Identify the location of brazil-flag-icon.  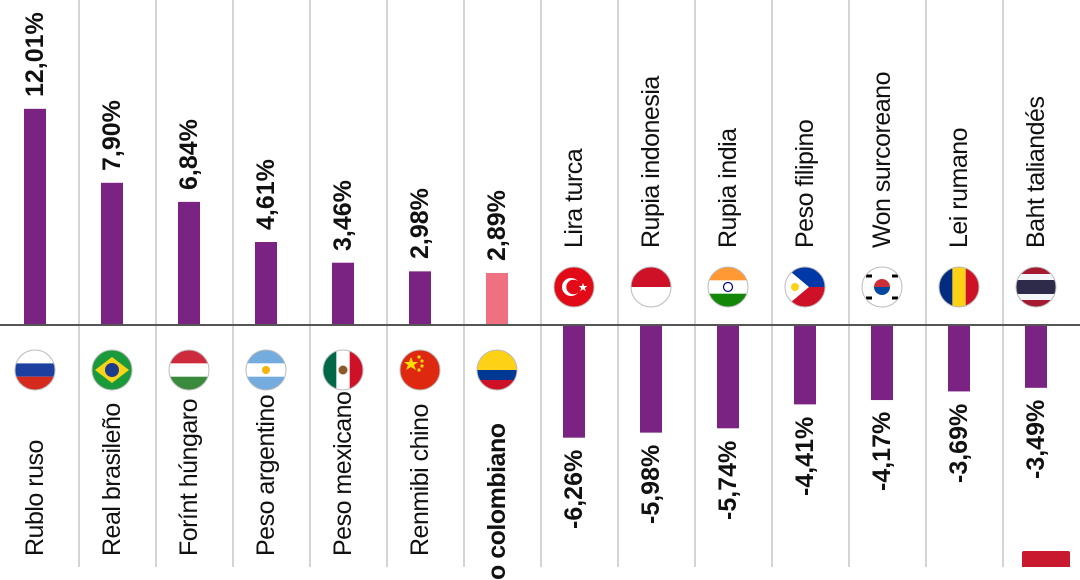
(112, 370).